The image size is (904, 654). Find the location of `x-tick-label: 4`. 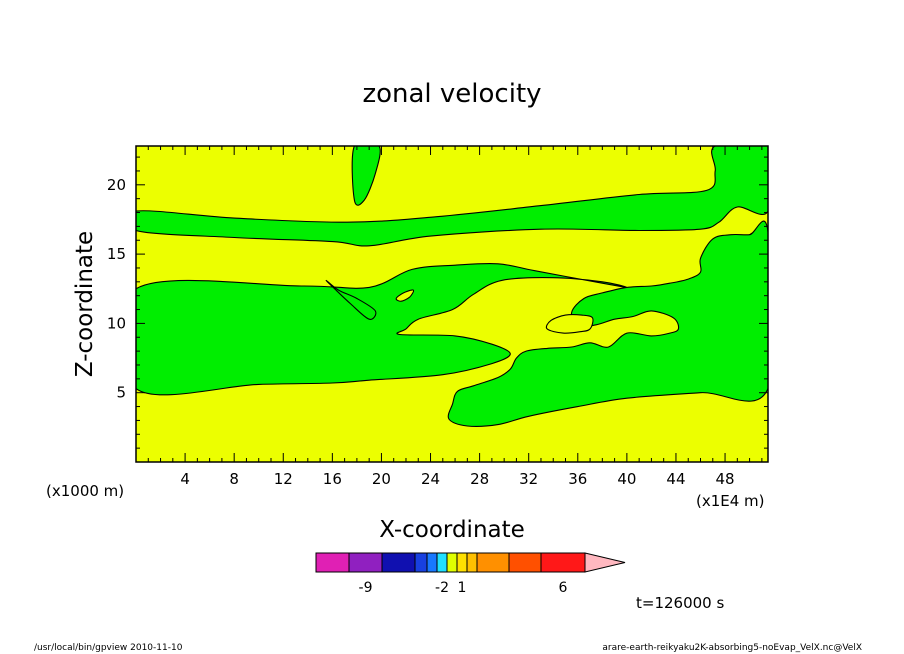

x-tick-label: 4 is located at coordinates (185, 479).